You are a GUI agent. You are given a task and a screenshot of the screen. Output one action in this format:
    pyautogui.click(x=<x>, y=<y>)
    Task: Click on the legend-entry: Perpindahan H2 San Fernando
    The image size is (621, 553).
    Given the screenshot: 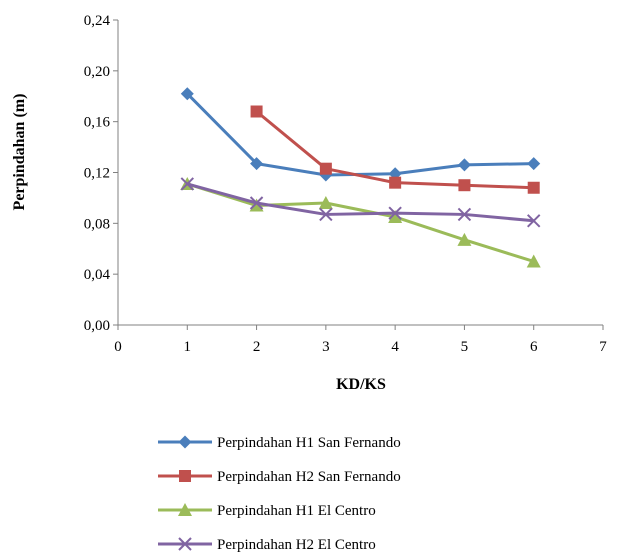 What is the action you would take?
    pyautogui.click(x=279, y=477)
    